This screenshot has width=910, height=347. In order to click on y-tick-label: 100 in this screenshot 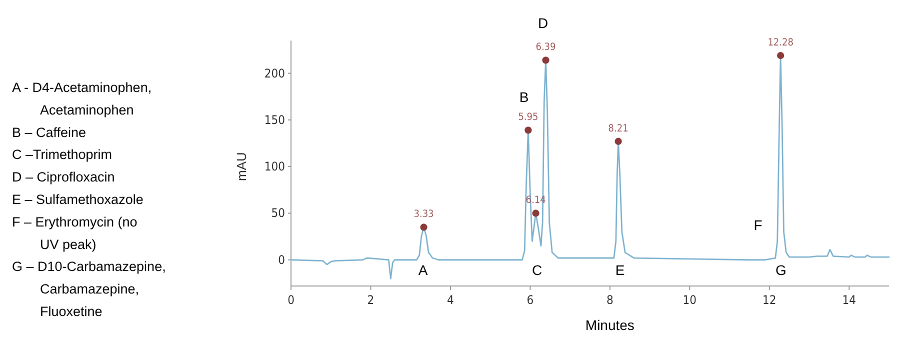, I will do `click(275, 167)`.